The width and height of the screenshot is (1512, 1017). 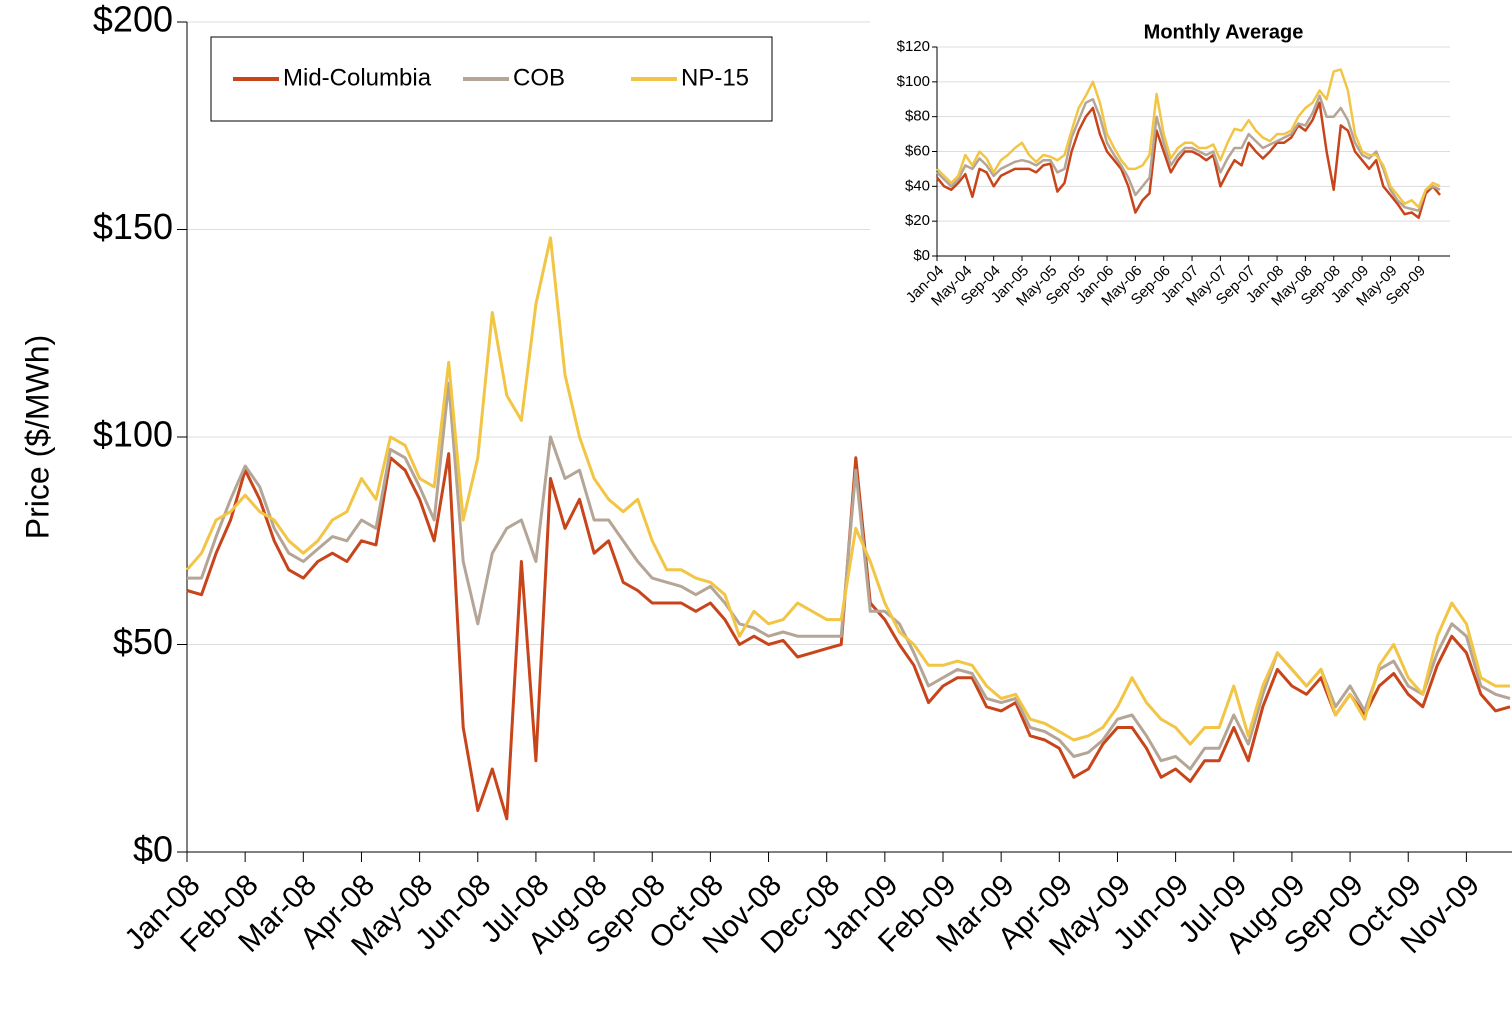 What do you see at coordinates (917, 185) in the screenshot?
I see `y-tick-label: $40` at bounding box center [917, 185].